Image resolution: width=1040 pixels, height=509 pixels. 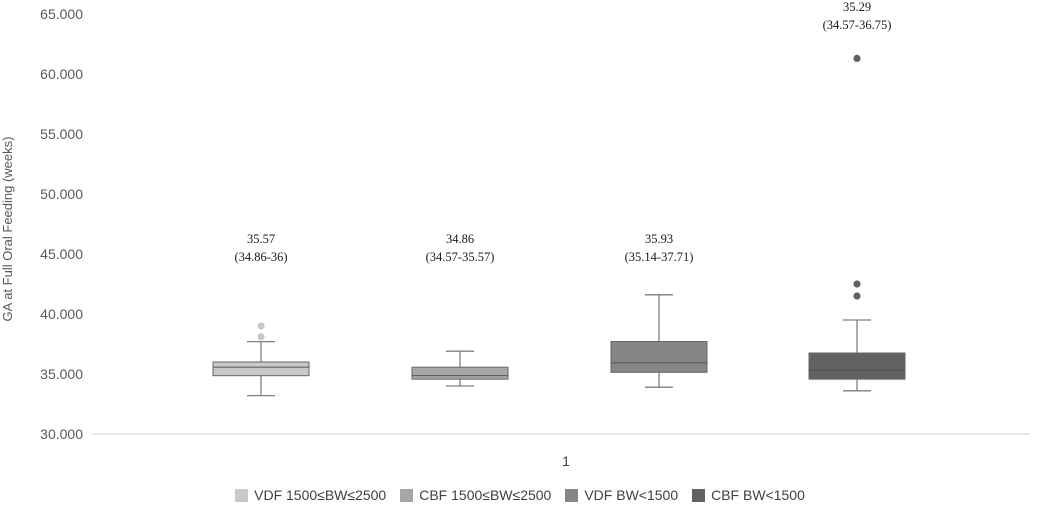 I want to click on legend-label: CBF 1500≤BW≤2500, so click(x=485, y=495).